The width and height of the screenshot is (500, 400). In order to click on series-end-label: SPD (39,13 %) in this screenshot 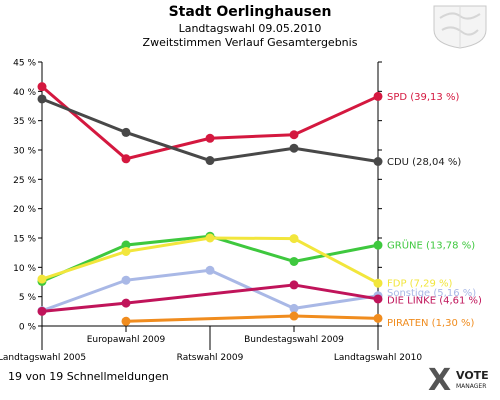, I will do `click(423, 97)`.